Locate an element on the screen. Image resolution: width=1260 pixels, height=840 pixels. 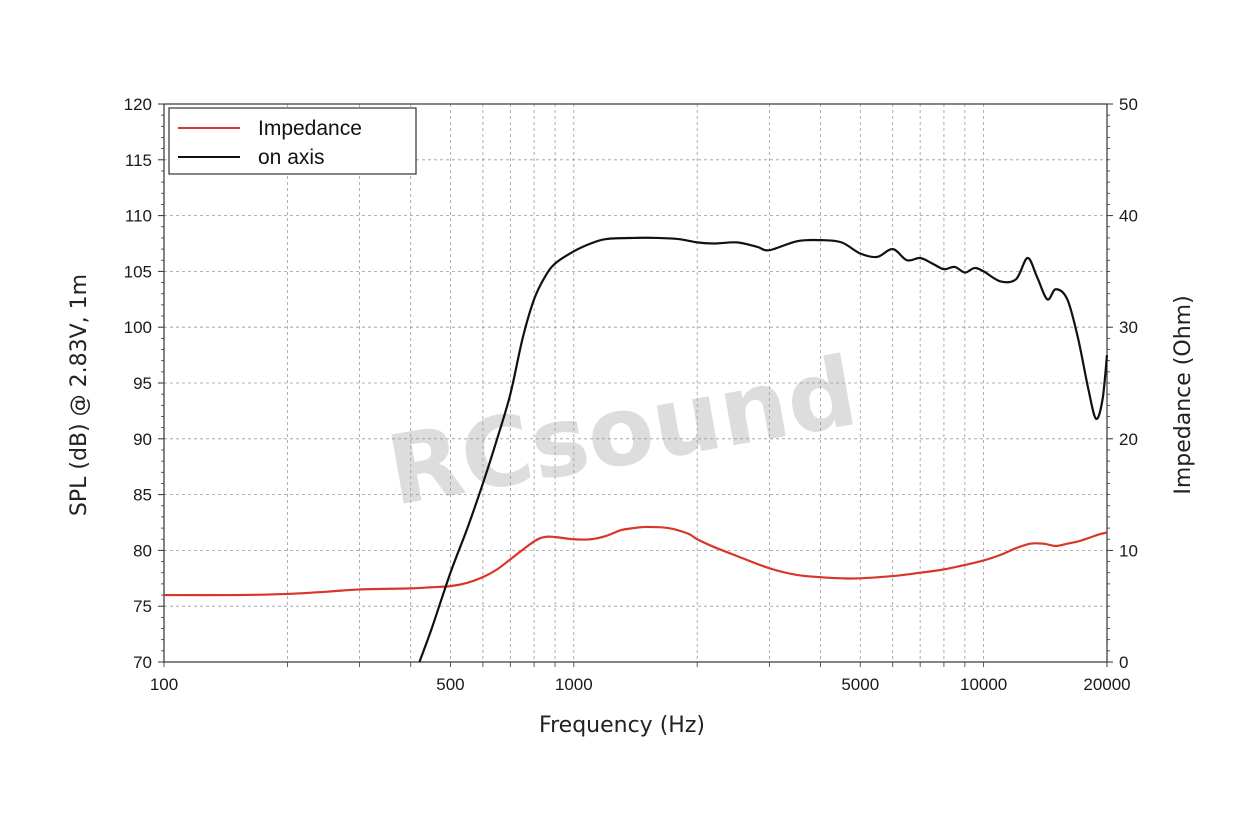
y-left-tick-label: 90 is located at coordinates (142, 439).